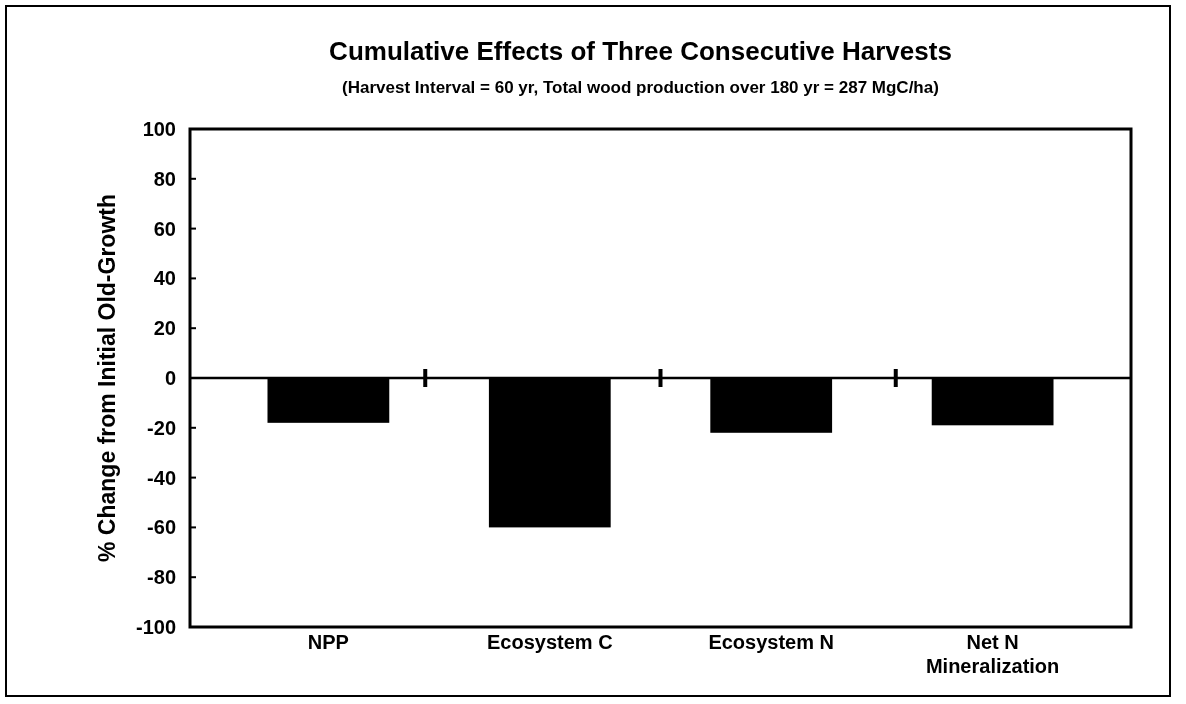  What do you see at coordinates (164, 178) in the screenshot?
I see `y-tick-label: 80` at bounding box center [164, 178].